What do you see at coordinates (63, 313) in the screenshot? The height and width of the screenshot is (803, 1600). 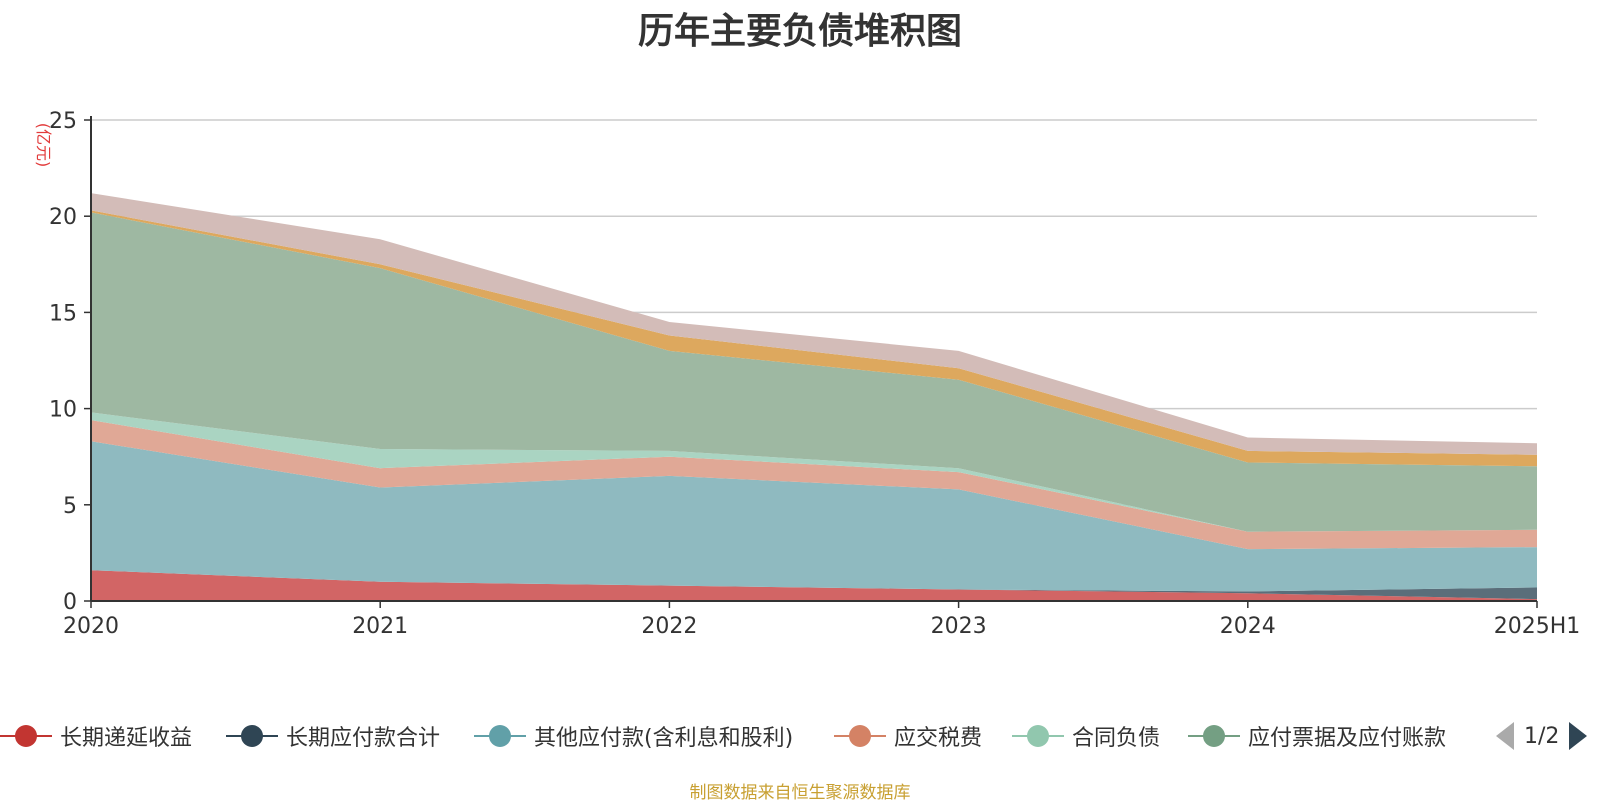 I see `y-tick-label: 15` at bounding box center [63, 313].